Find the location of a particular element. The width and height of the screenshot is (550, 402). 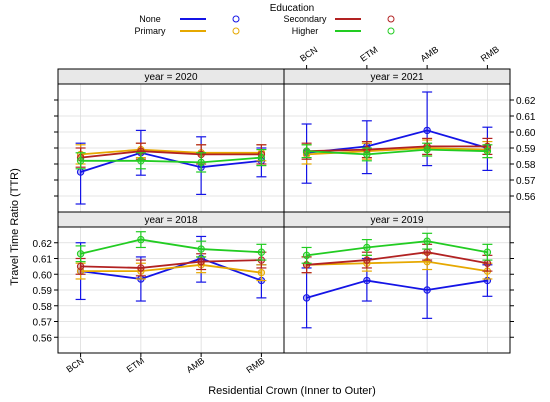

panel-2: year = 2018 is located at coordinates (171, 282).